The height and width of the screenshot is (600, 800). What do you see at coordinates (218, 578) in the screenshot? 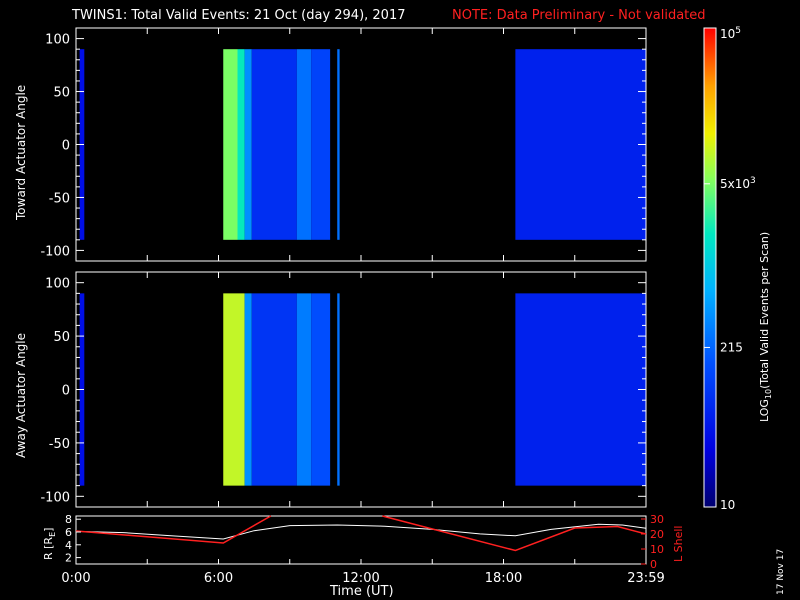
I see `x-tick-label: 6:00` at bounding box center [218, 578].